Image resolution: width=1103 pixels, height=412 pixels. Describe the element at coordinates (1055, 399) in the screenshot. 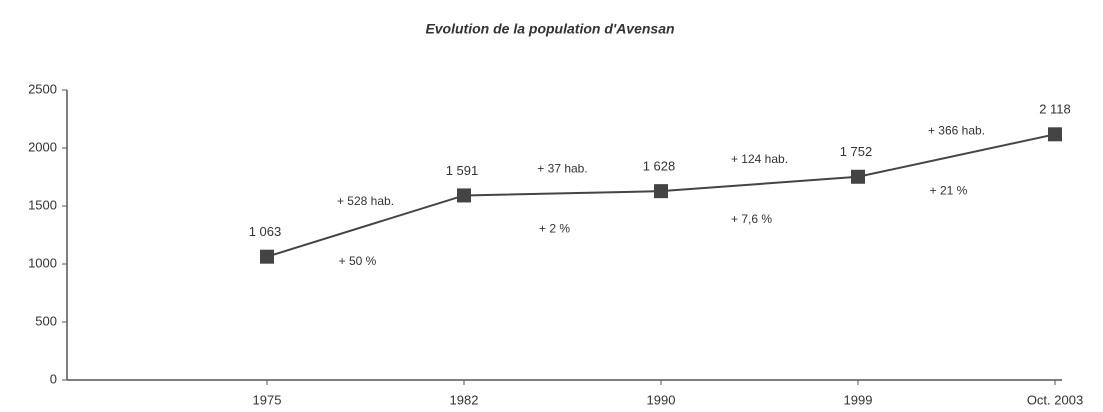

I see `x-tick-label: Oct. 2003` at that location.